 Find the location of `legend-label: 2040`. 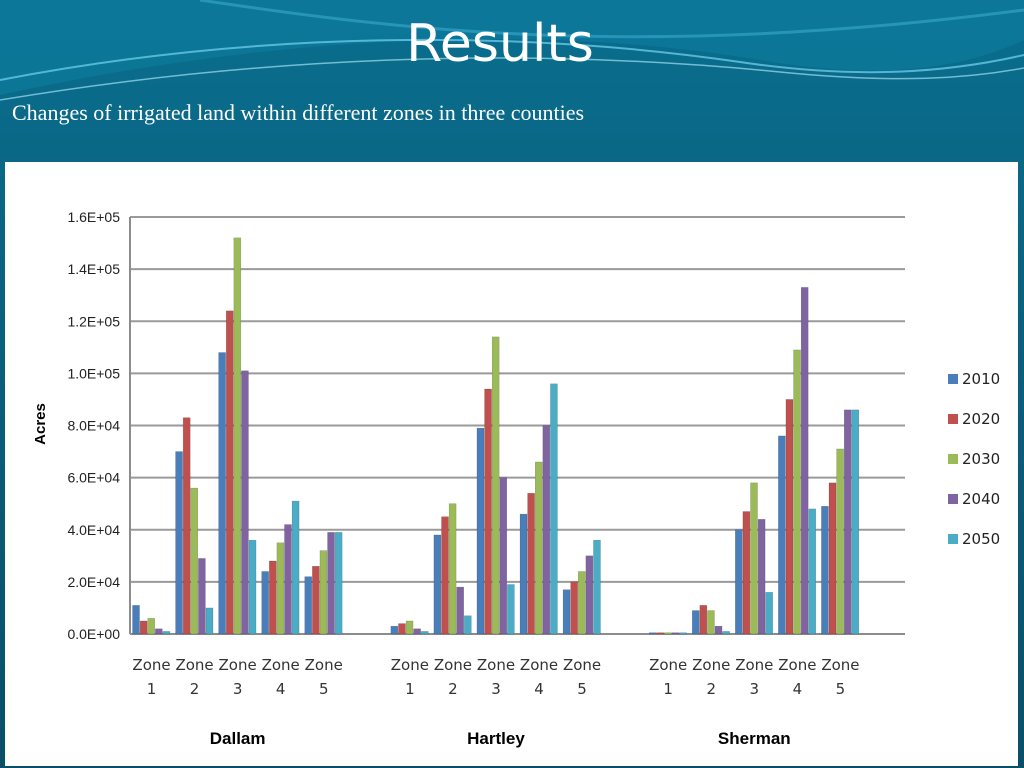

legend-label: 2040 is located at coordinates (981, 499).